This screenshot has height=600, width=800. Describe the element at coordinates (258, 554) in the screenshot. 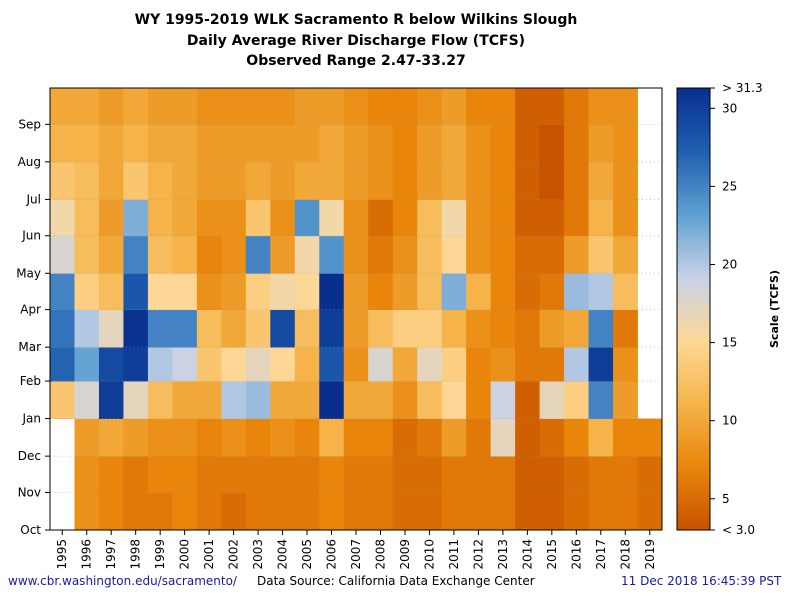

I see `x-tick-label: 2003` at that location.